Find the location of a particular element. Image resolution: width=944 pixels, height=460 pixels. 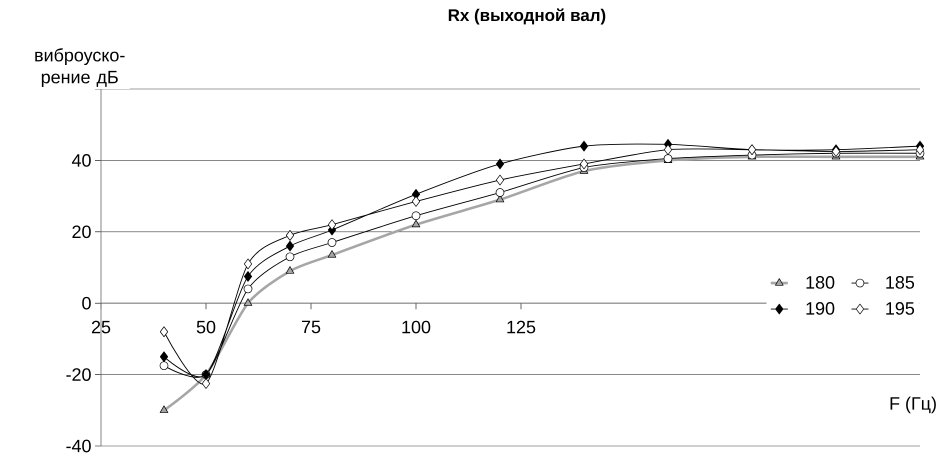

y-tick-label: 40 is located at coordinates (81, 160).